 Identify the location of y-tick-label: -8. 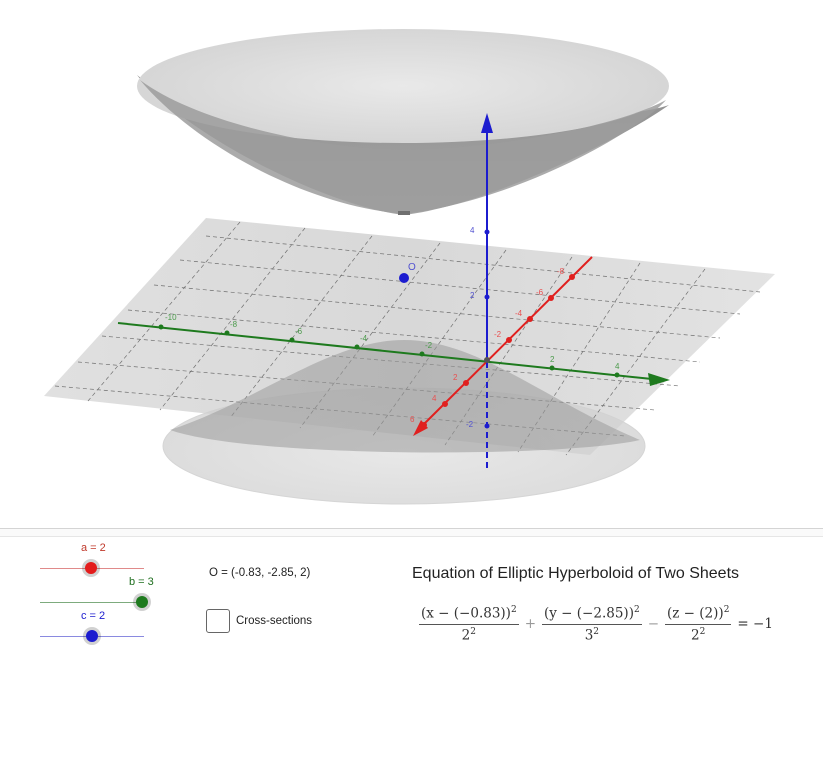
(234, 324).